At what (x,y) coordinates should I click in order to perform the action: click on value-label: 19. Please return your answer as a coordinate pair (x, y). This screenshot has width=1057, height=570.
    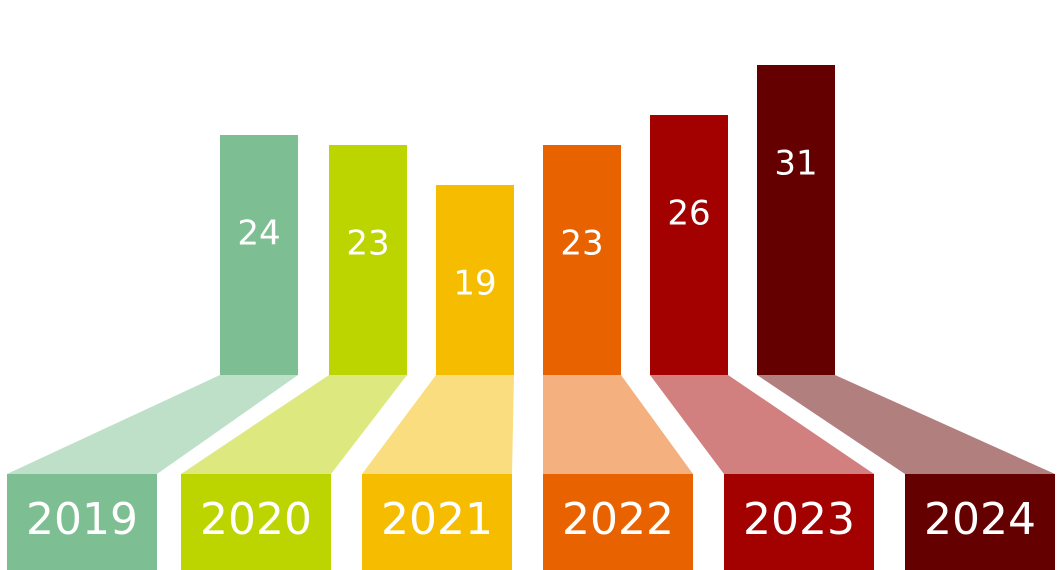
    Looking at the image, I should click on (474, 284).